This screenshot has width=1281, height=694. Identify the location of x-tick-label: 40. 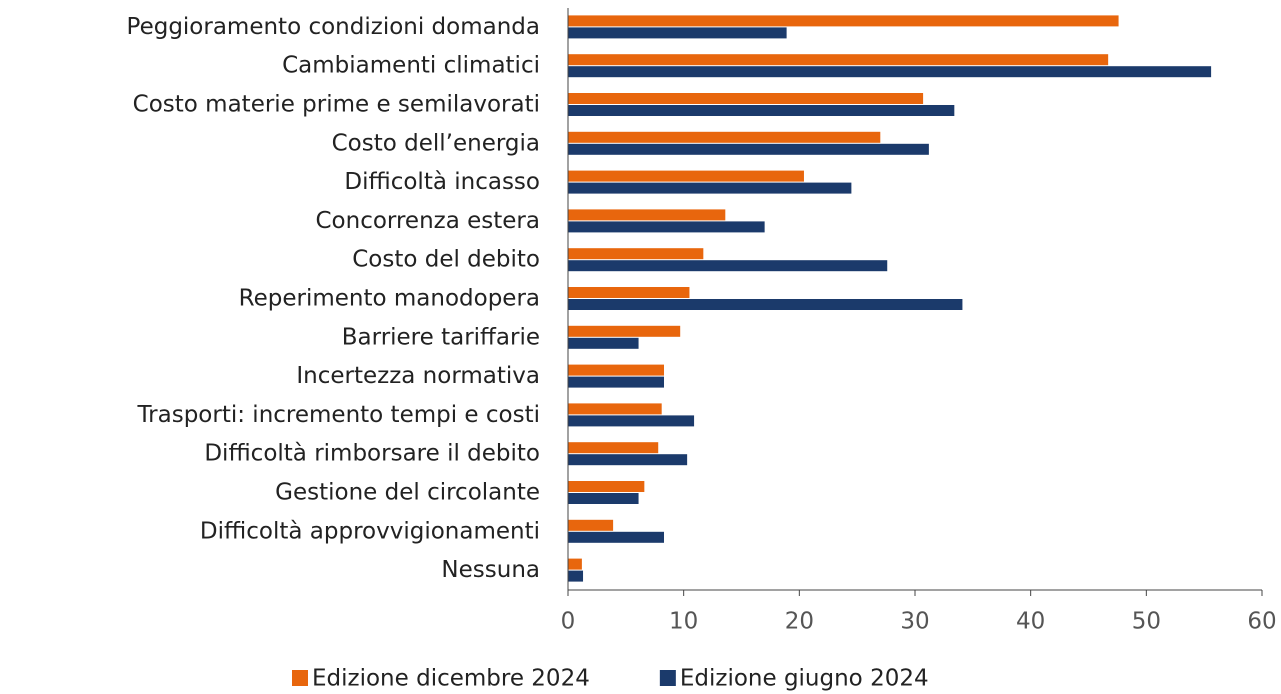
(1030, 622).